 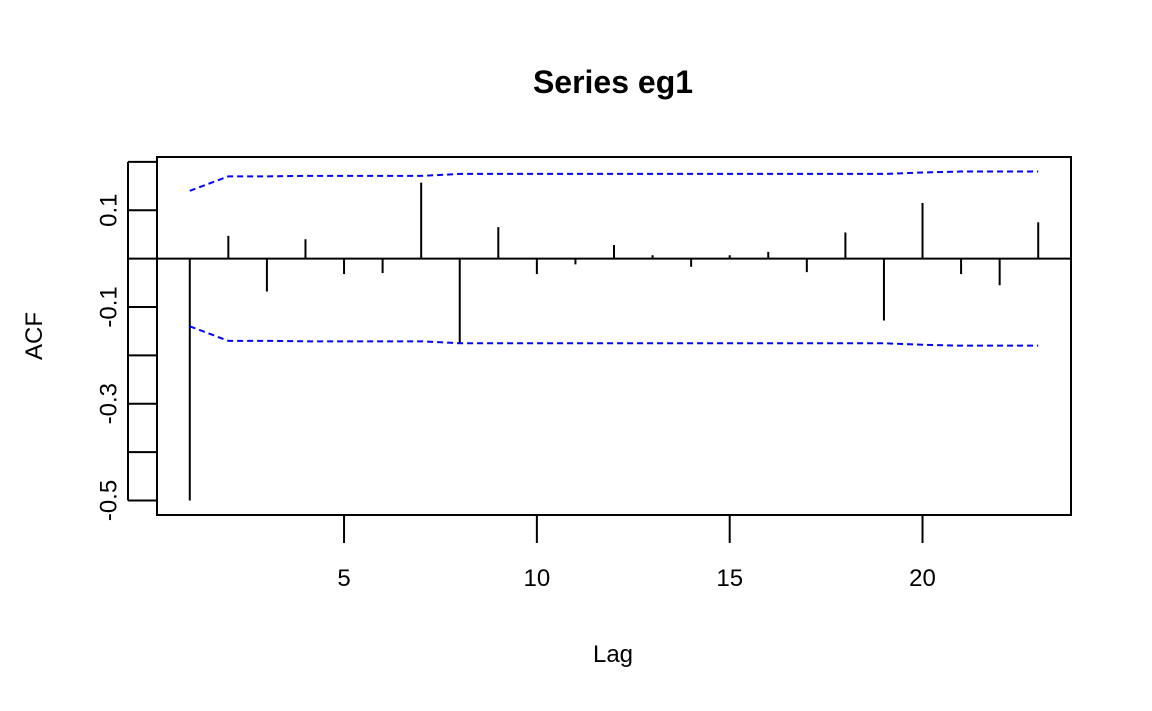 What do you see at coordinates (537, 578) in the screenshot?
I see `x-tick-label: 10` at bounding box center [537, 578].